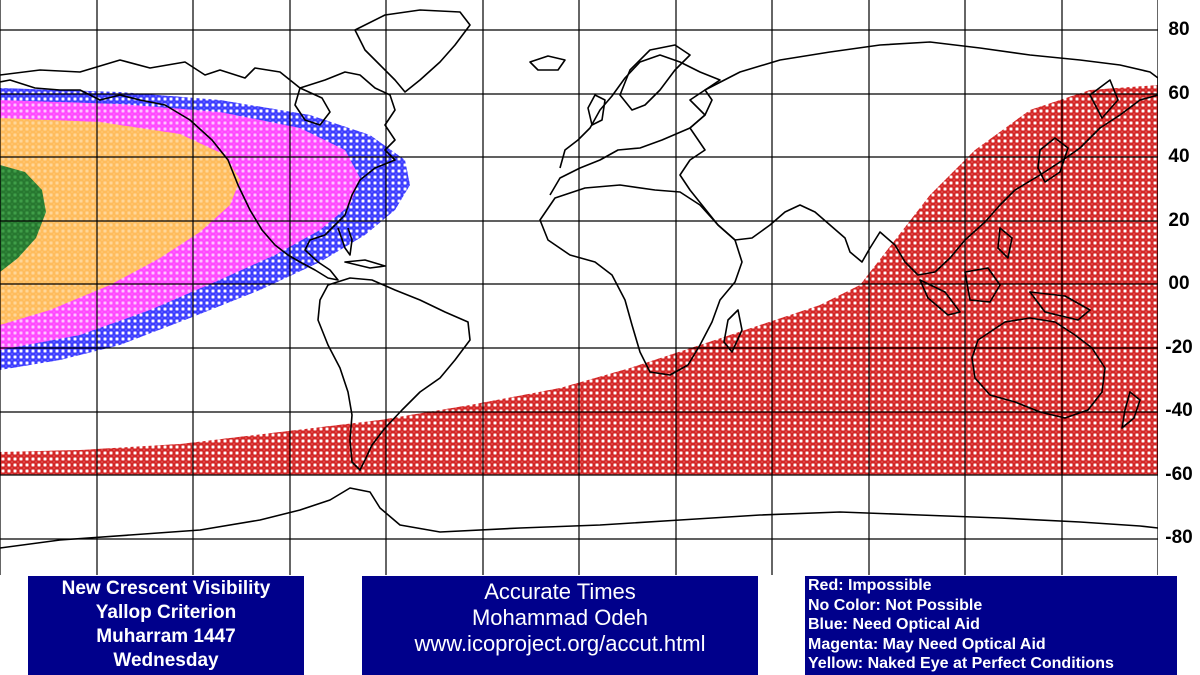  Describe the element at coordinates (596, 110) in the screenshot. I see `british-isles-outline` at that location.